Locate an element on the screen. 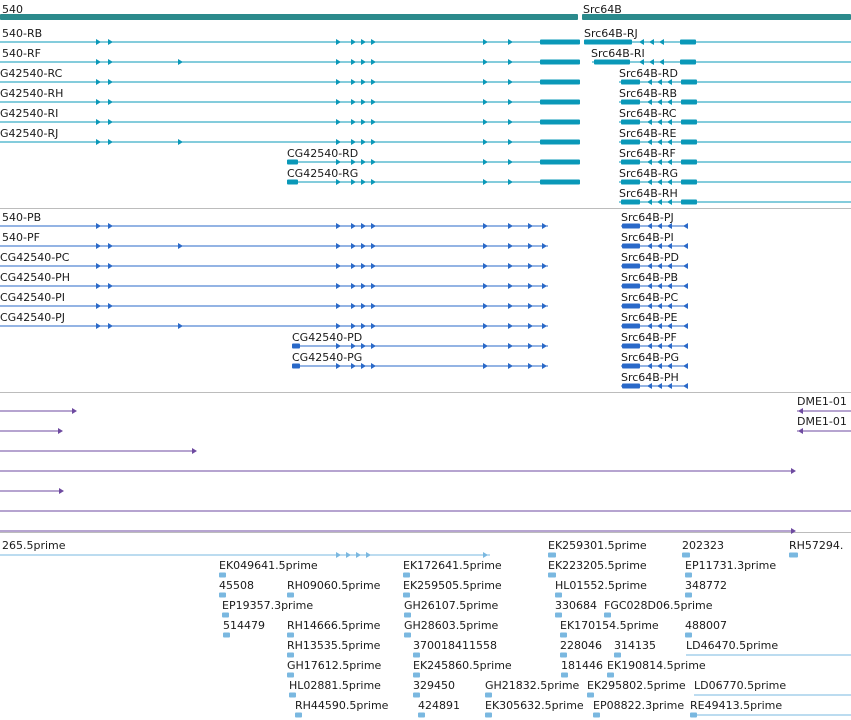  est-label: EK170154.5prime is located at coordinates (609, 625).